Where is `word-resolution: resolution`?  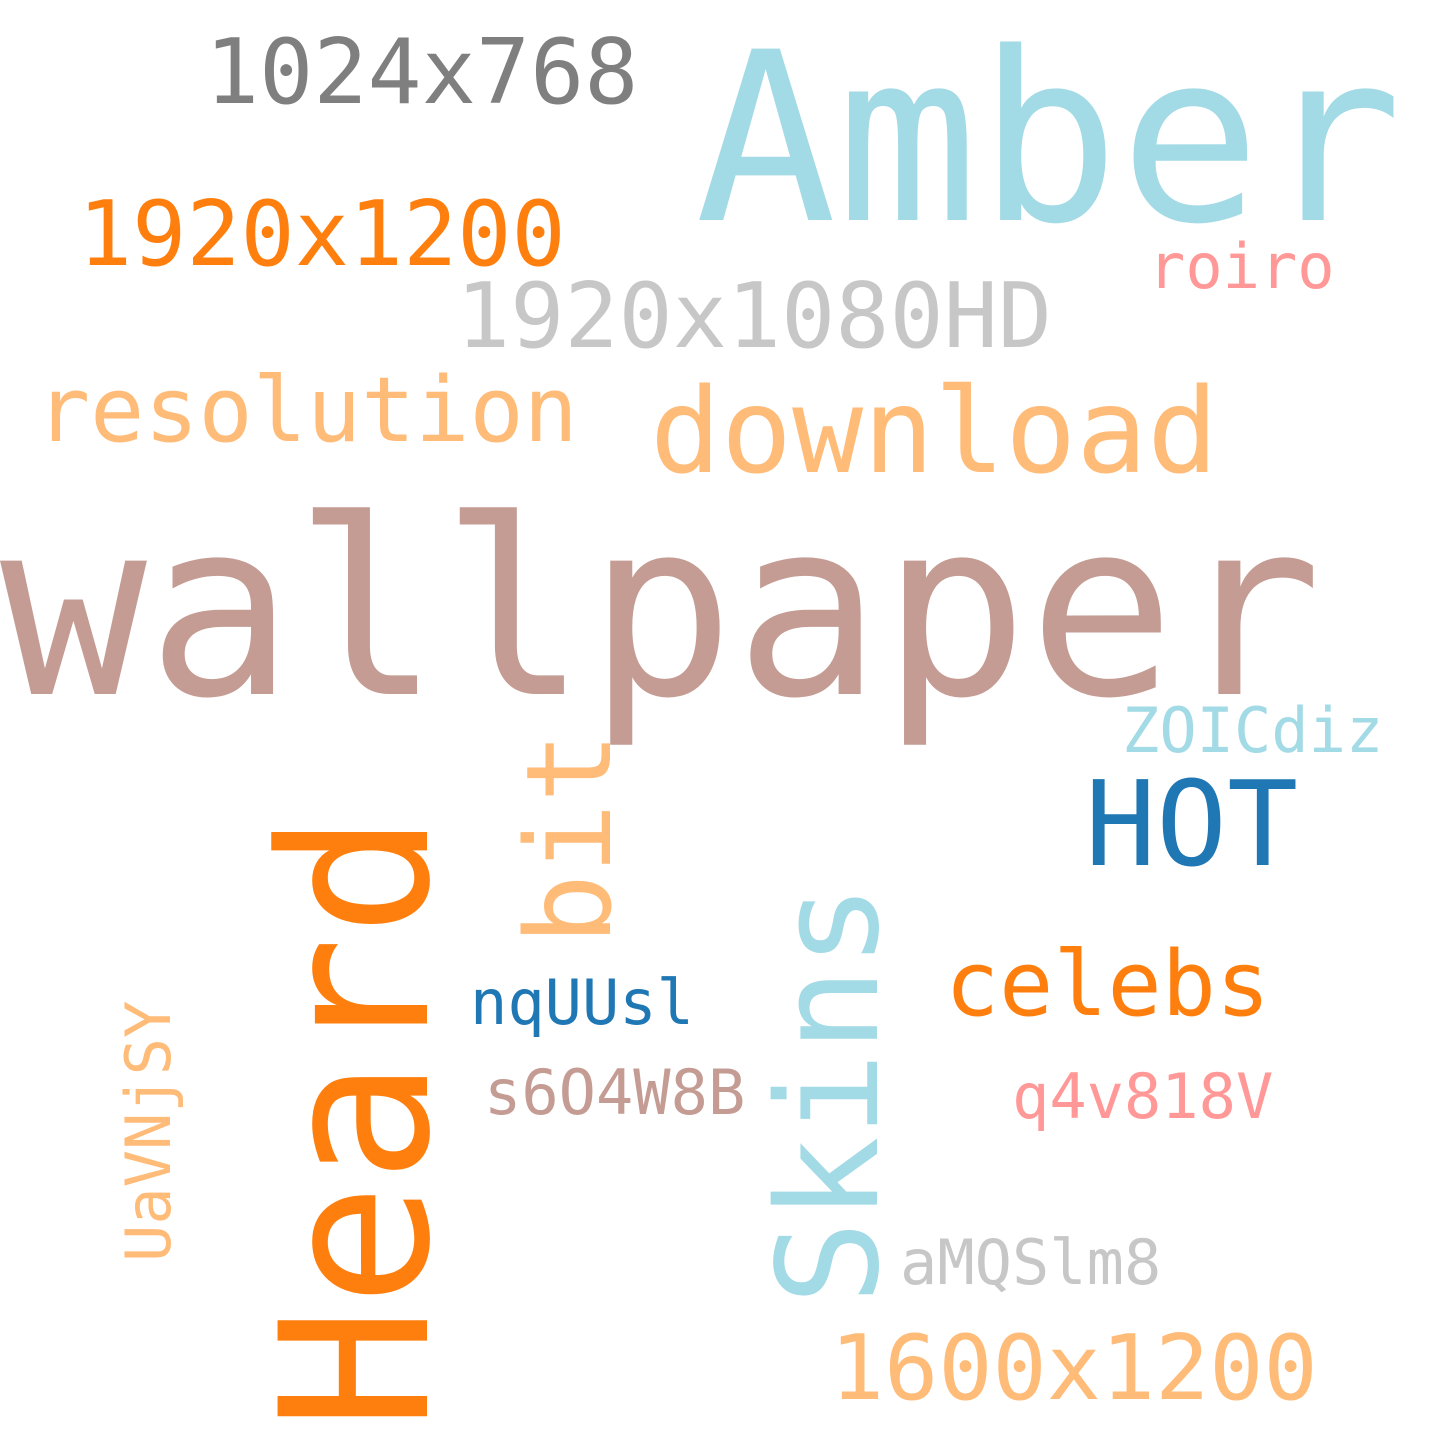 word-resolution: resolution is located at coordinates (307, 410).